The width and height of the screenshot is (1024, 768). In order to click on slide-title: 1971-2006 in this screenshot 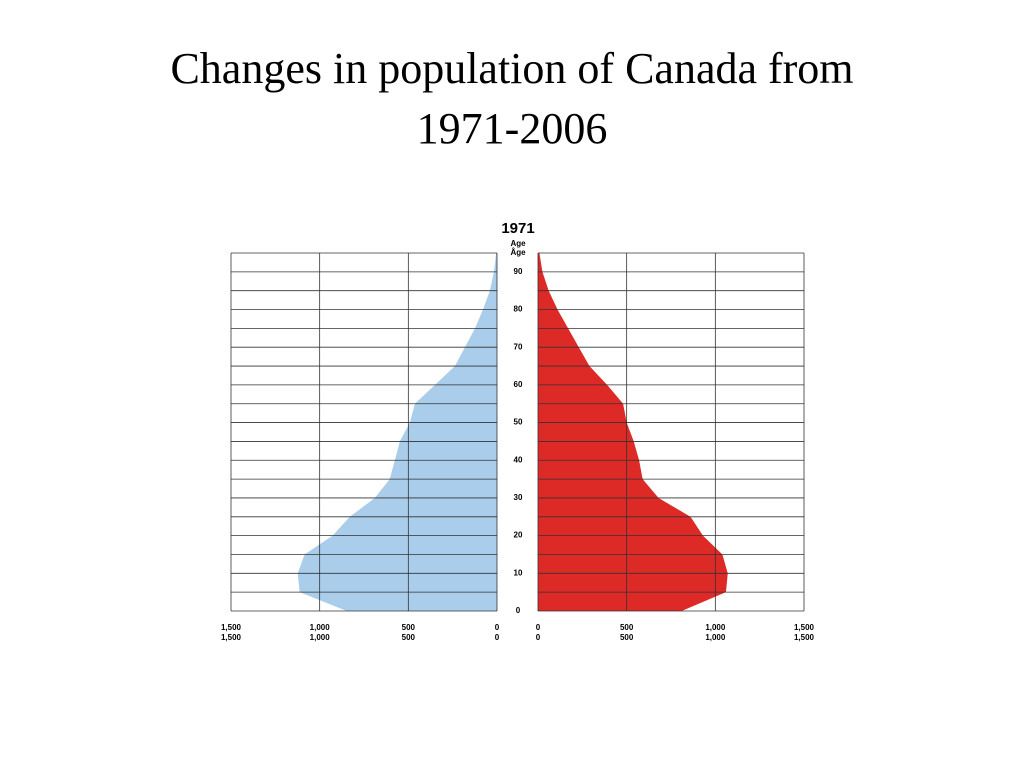, I will do `click(512, 128)`.